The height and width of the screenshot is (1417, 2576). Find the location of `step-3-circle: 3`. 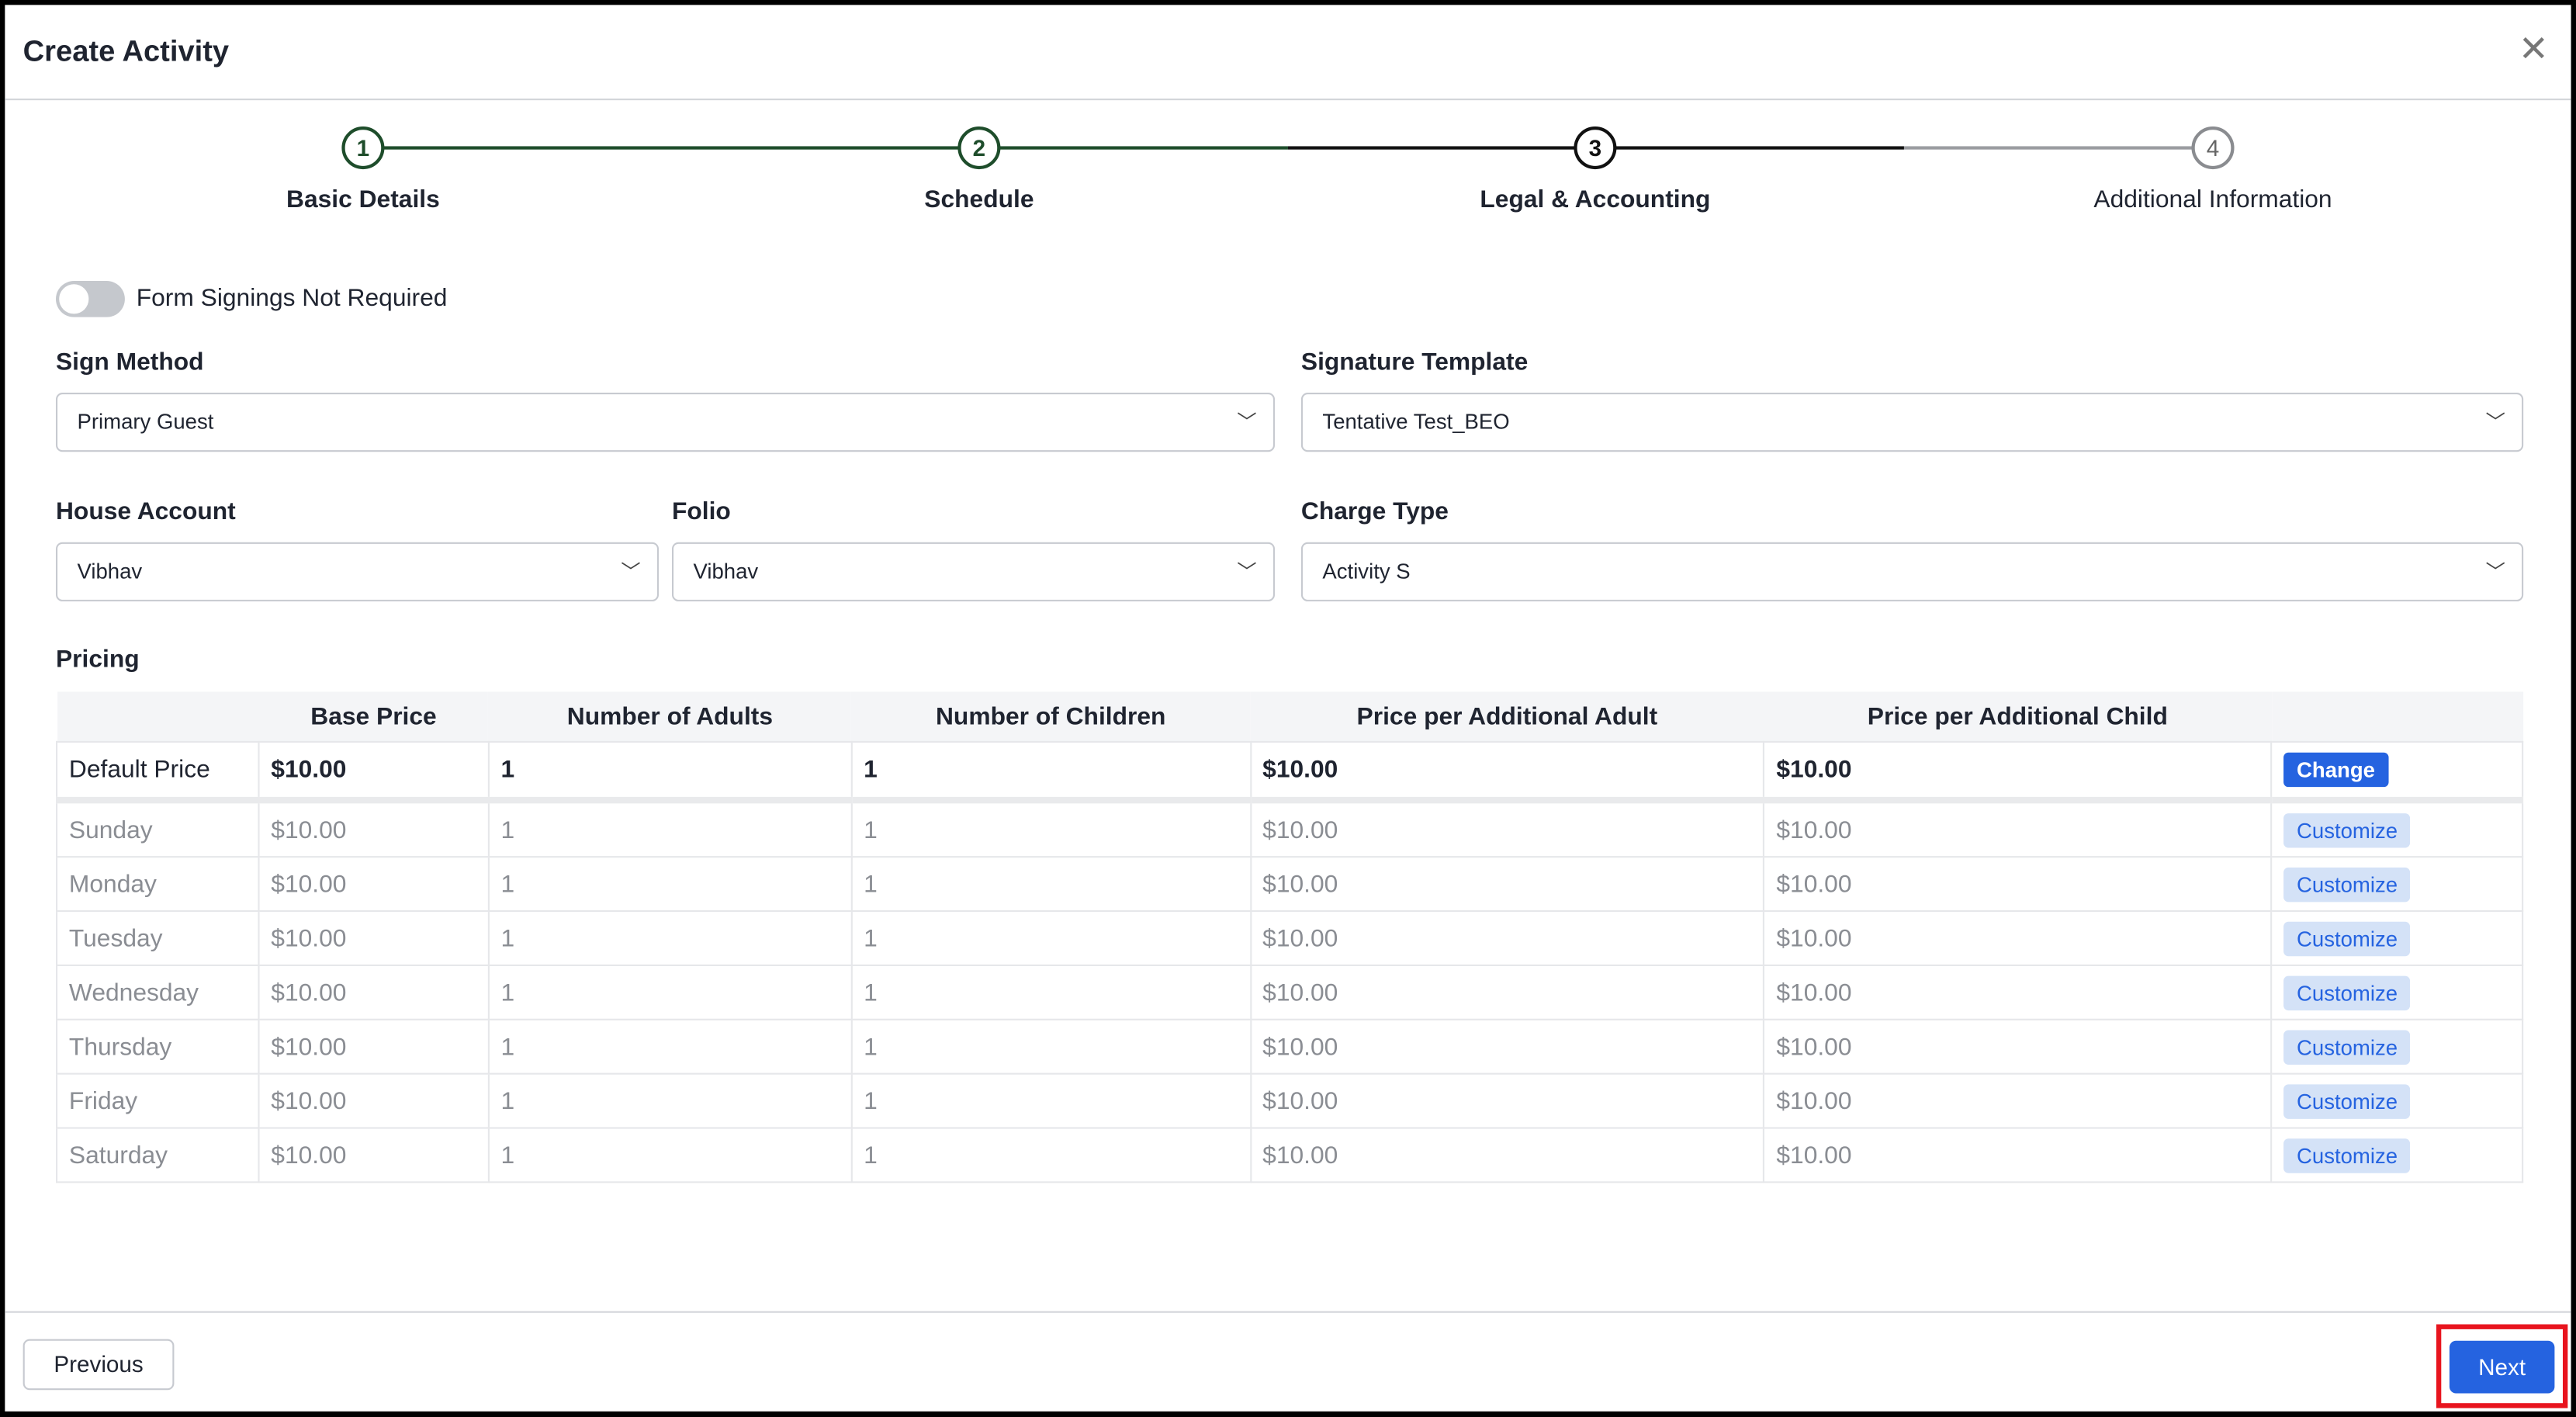

step-3-circle: 3 is located at coordinates (1595, 148).